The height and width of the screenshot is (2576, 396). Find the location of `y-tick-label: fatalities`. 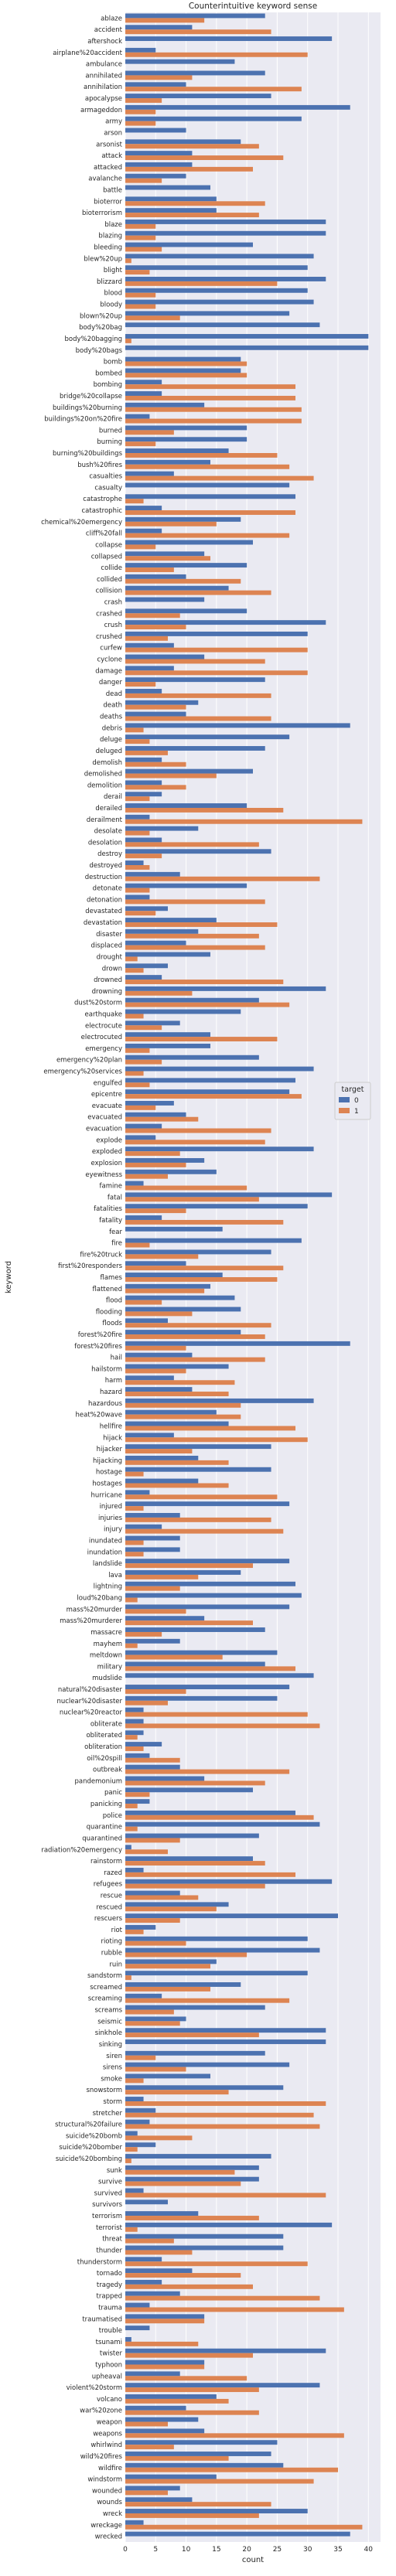

y-tick-label: fatalities is located at coordinates (108, 1209).